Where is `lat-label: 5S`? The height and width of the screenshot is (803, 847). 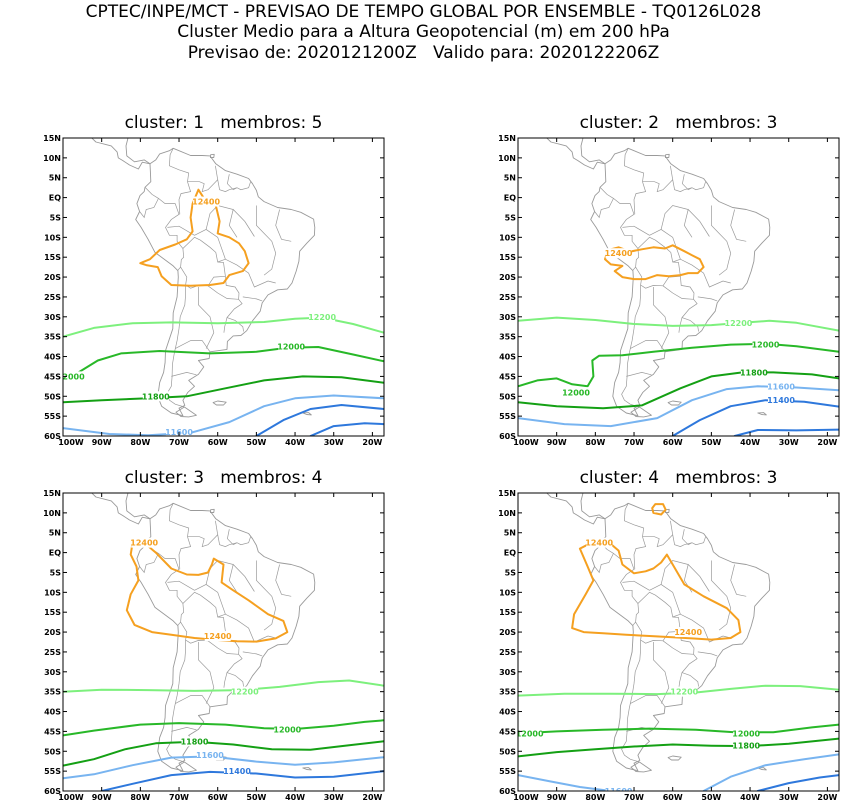
lat-label: 5S is located at coordinates (56, 217).